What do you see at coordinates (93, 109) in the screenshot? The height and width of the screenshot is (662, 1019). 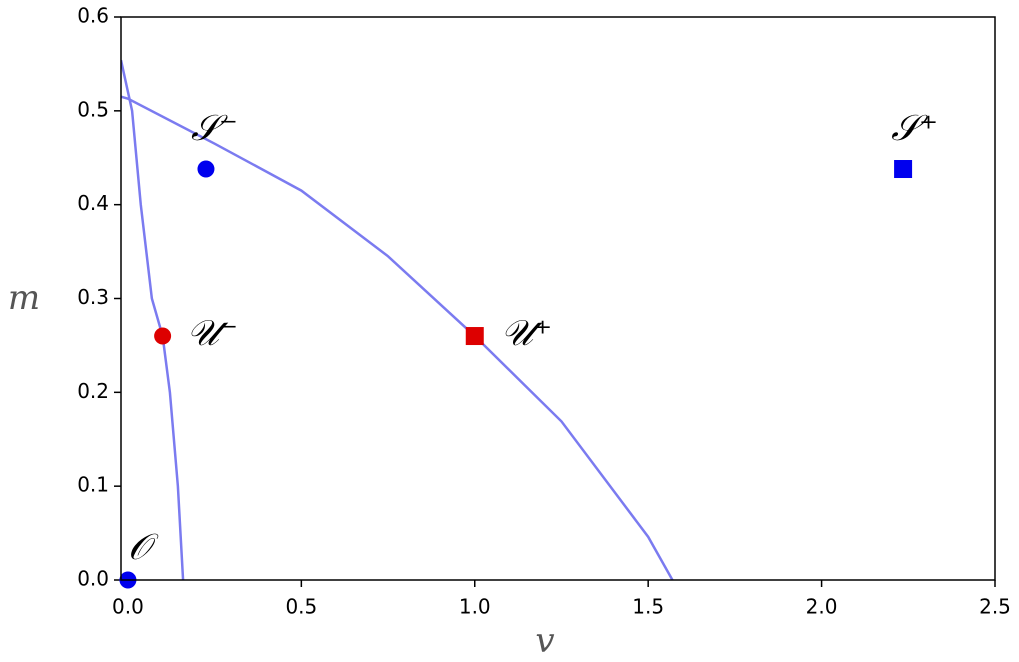 I see `y-tick-label: 0.5` at bounding box center [93, 109].